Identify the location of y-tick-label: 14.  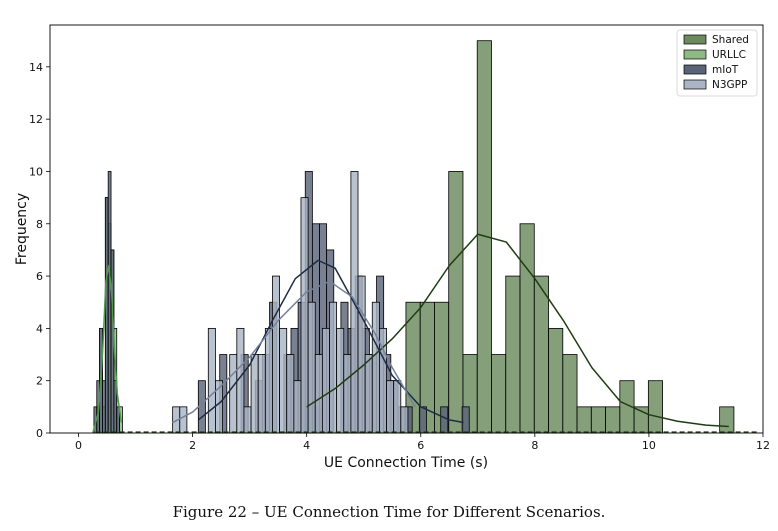
(36, 67).